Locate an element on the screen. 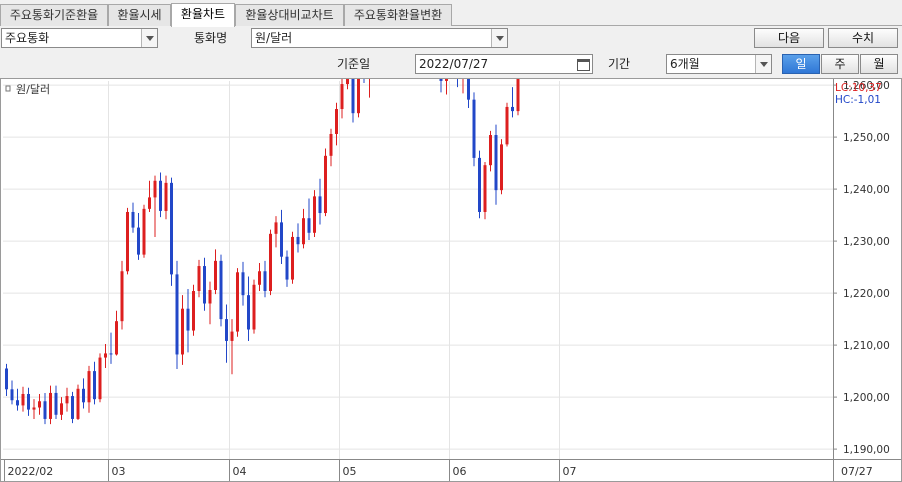 Image resolution: width=902 pixels, height=482 pixels. x-tick-label: 05 is located at coordinates (350, 471).